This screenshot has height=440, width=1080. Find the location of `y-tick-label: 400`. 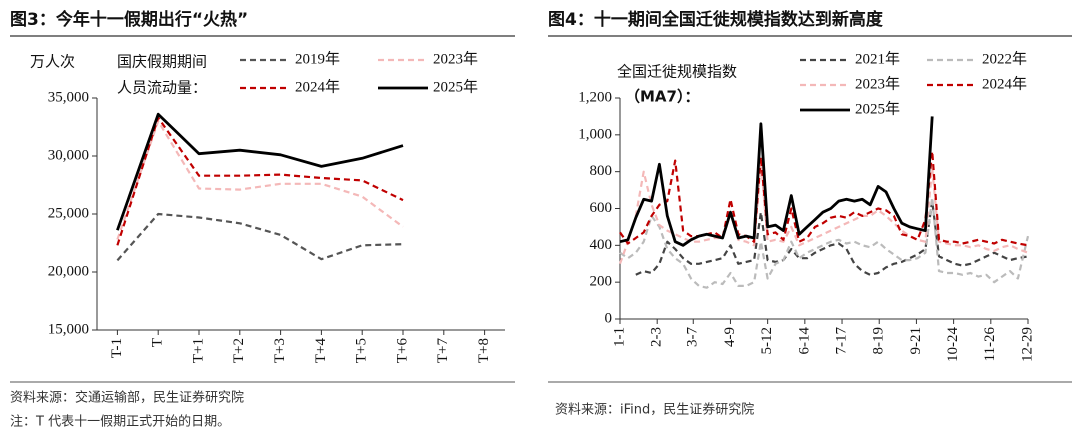

y-tick-label: 400 is located at coordinates (601, 245).